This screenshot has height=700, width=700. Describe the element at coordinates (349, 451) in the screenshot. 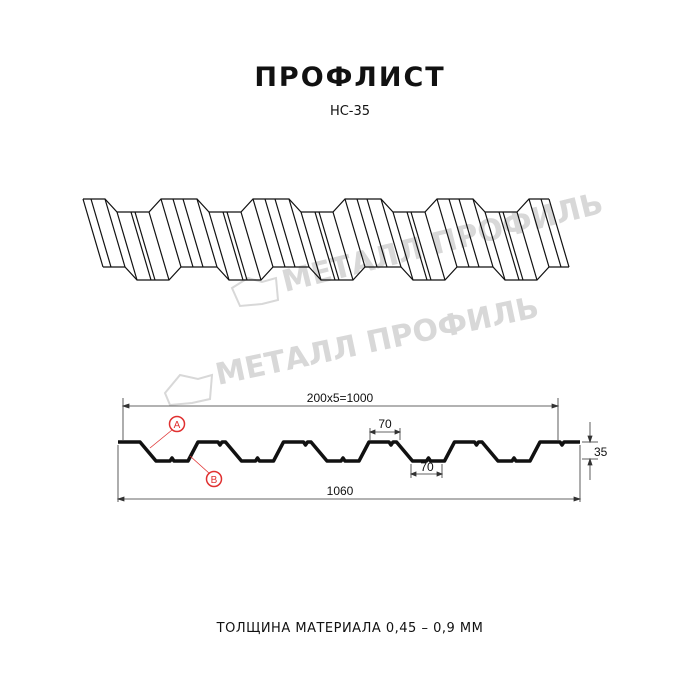

I see `profile-cross-section` at that location.